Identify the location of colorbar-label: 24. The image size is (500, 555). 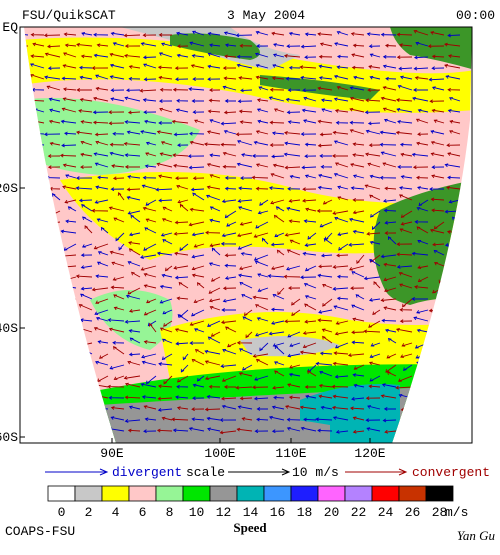
(386, 512).